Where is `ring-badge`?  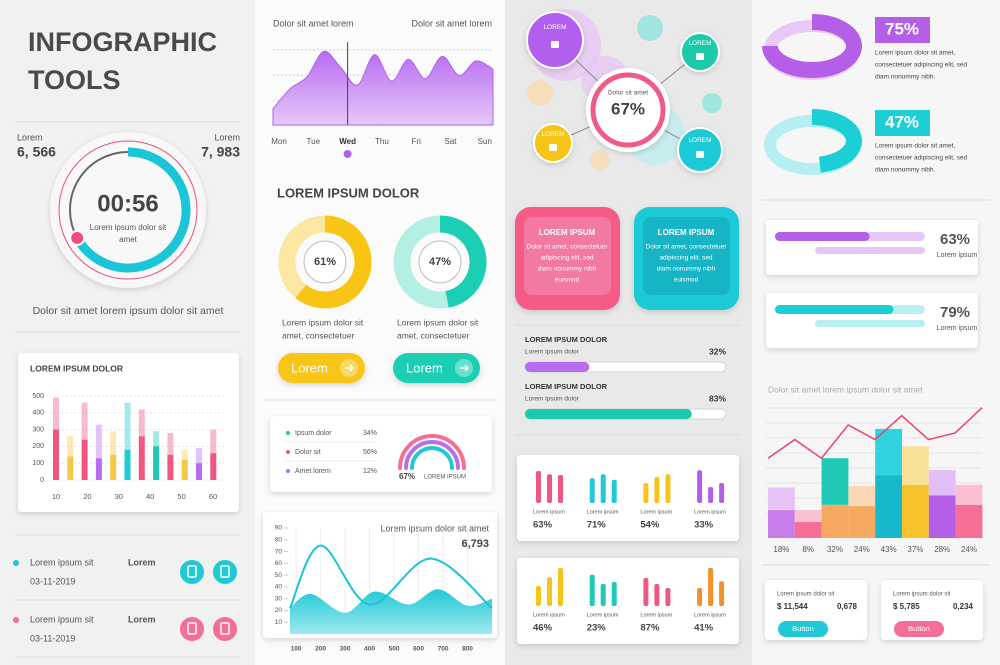 ring-badge is located at coordinates (902, 30).